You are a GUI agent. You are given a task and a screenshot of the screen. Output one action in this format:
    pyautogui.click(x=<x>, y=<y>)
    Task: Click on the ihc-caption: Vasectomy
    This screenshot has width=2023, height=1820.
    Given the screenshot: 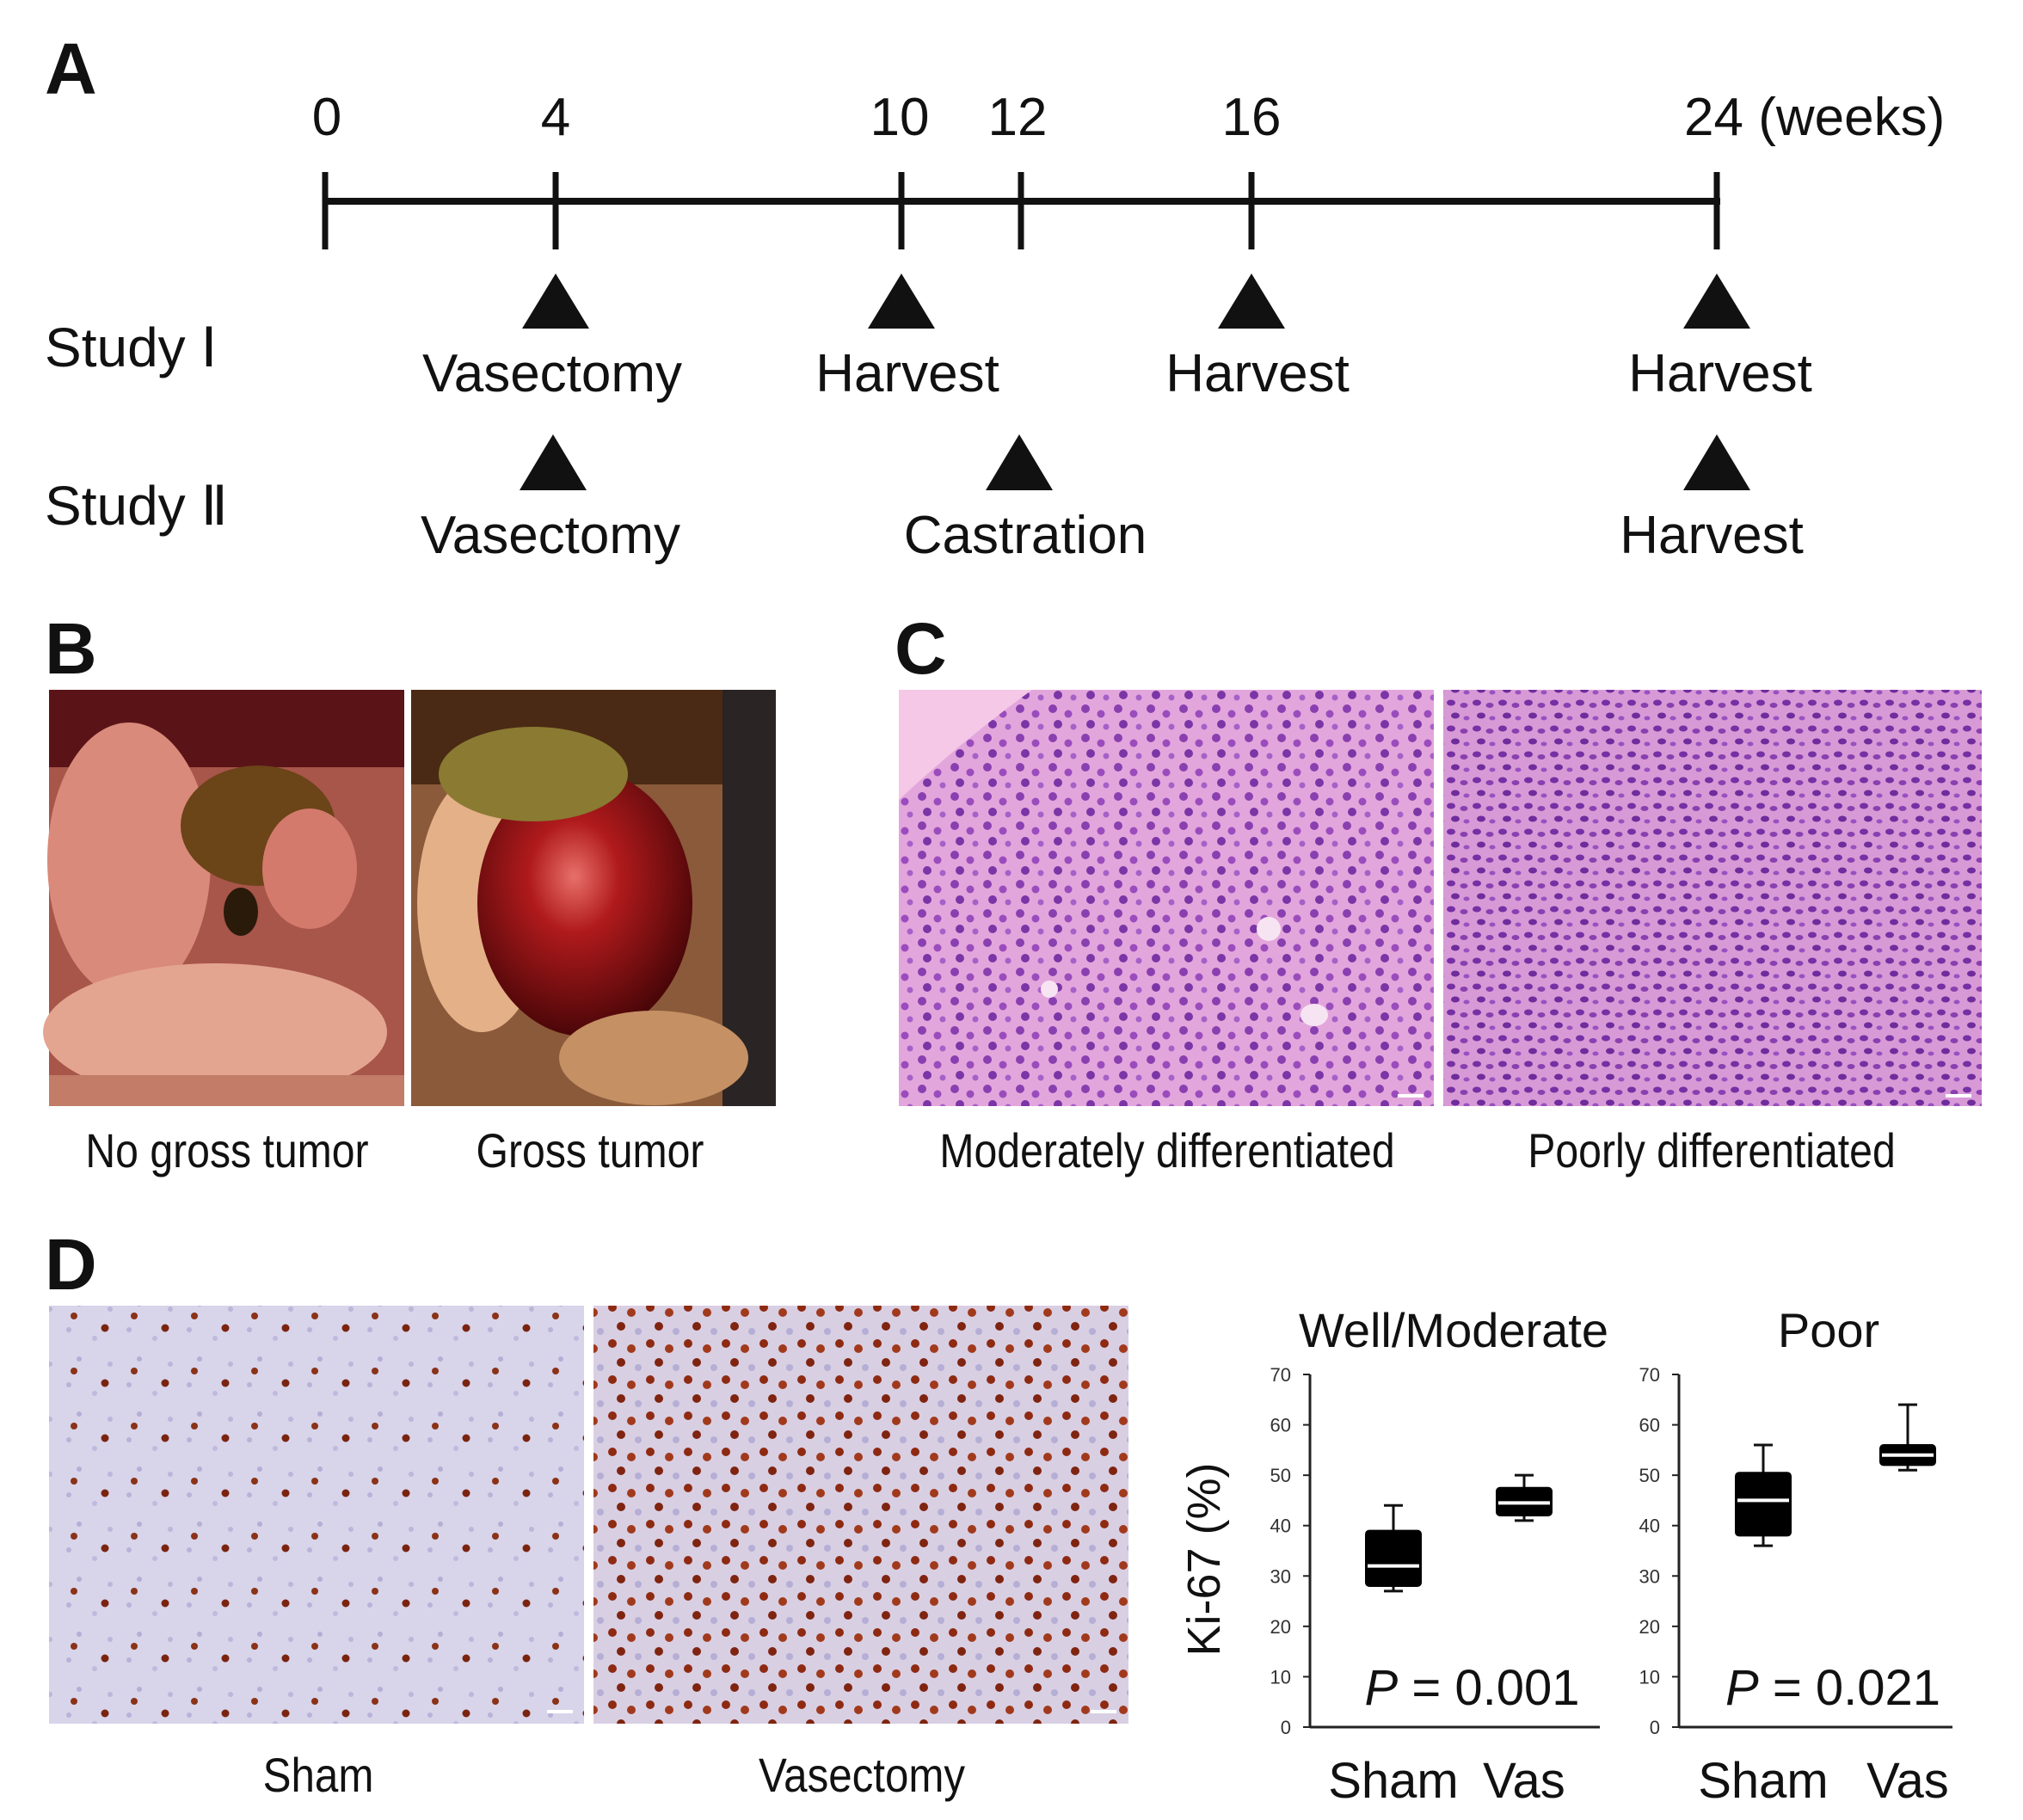 What is the action you would take?
    pyautogui.click(x=862, y=1775)
    